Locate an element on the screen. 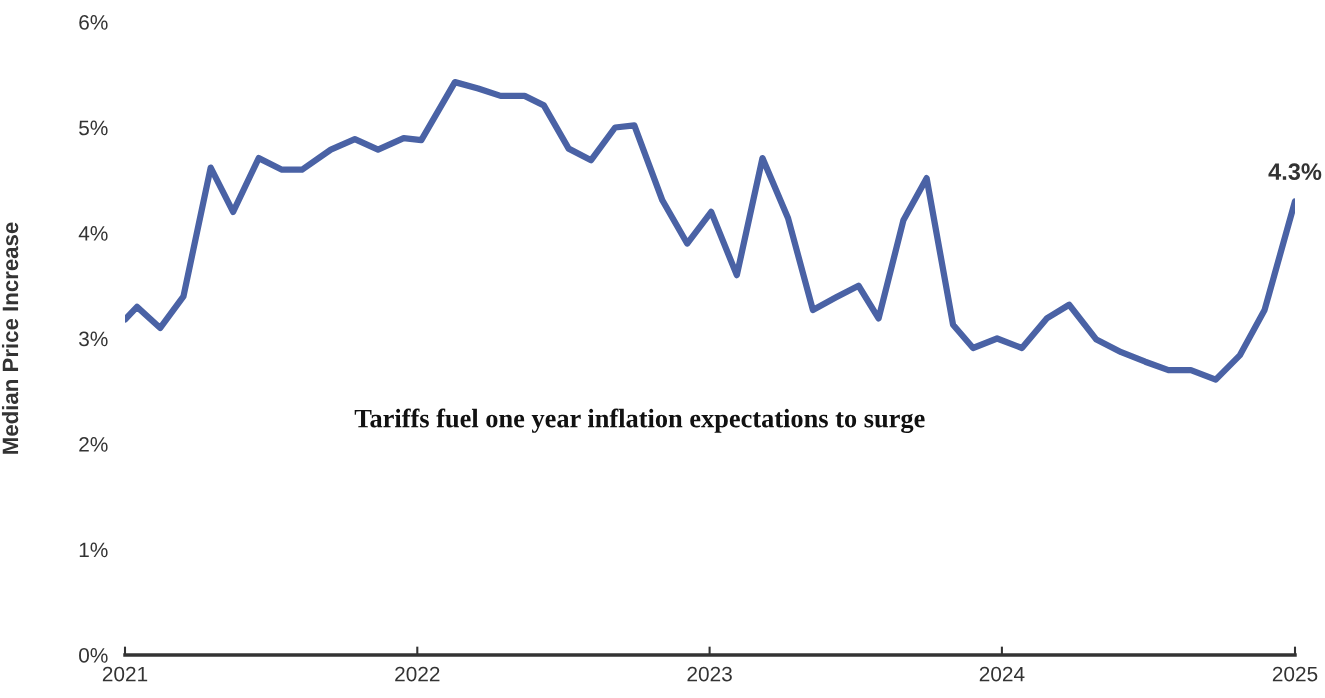 The width and height of the screenshot is (1325, 698). y-tick-label: 3% is located at coordinates (93, 339).